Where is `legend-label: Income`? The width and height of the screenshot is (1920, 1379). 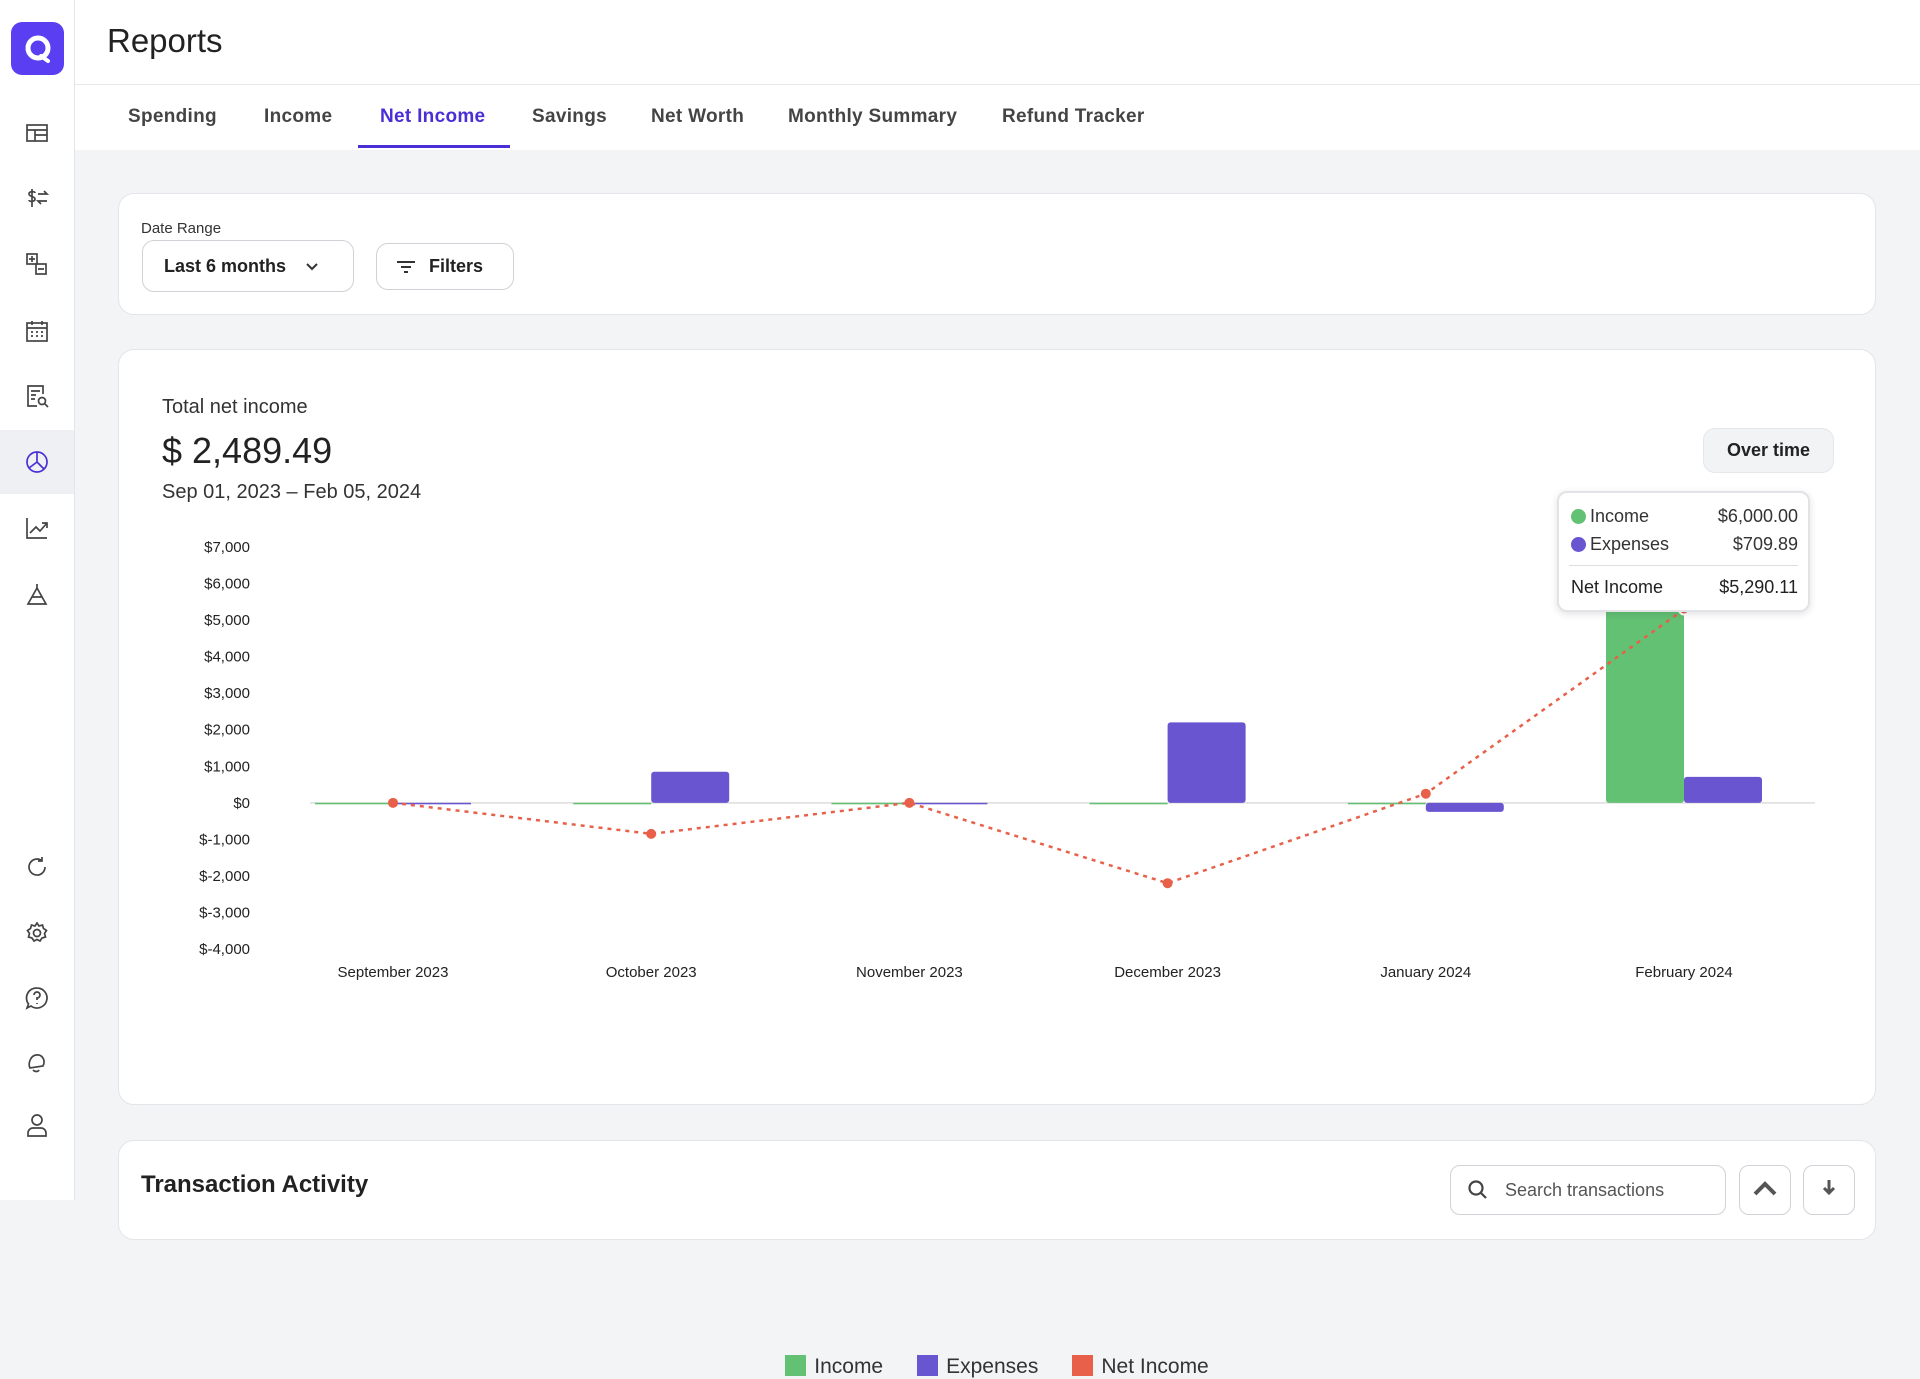
legend-label: Income is located at coordinates (849, 1366).